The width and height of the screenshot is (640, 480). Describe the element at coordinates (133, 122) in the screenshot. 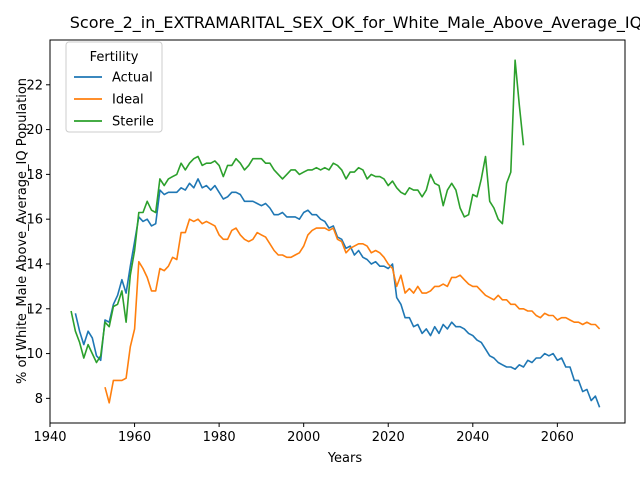

I see `legend-label-sterile: Sterile` at that location.